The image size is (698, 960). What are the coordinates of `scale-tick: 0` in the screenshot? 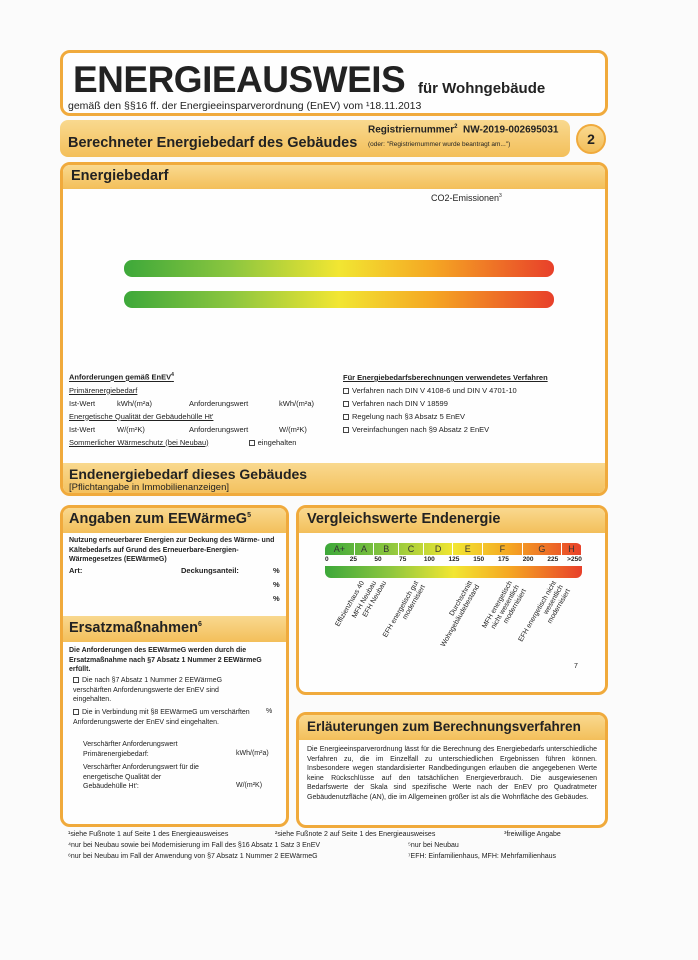 It's located at (327, 559).